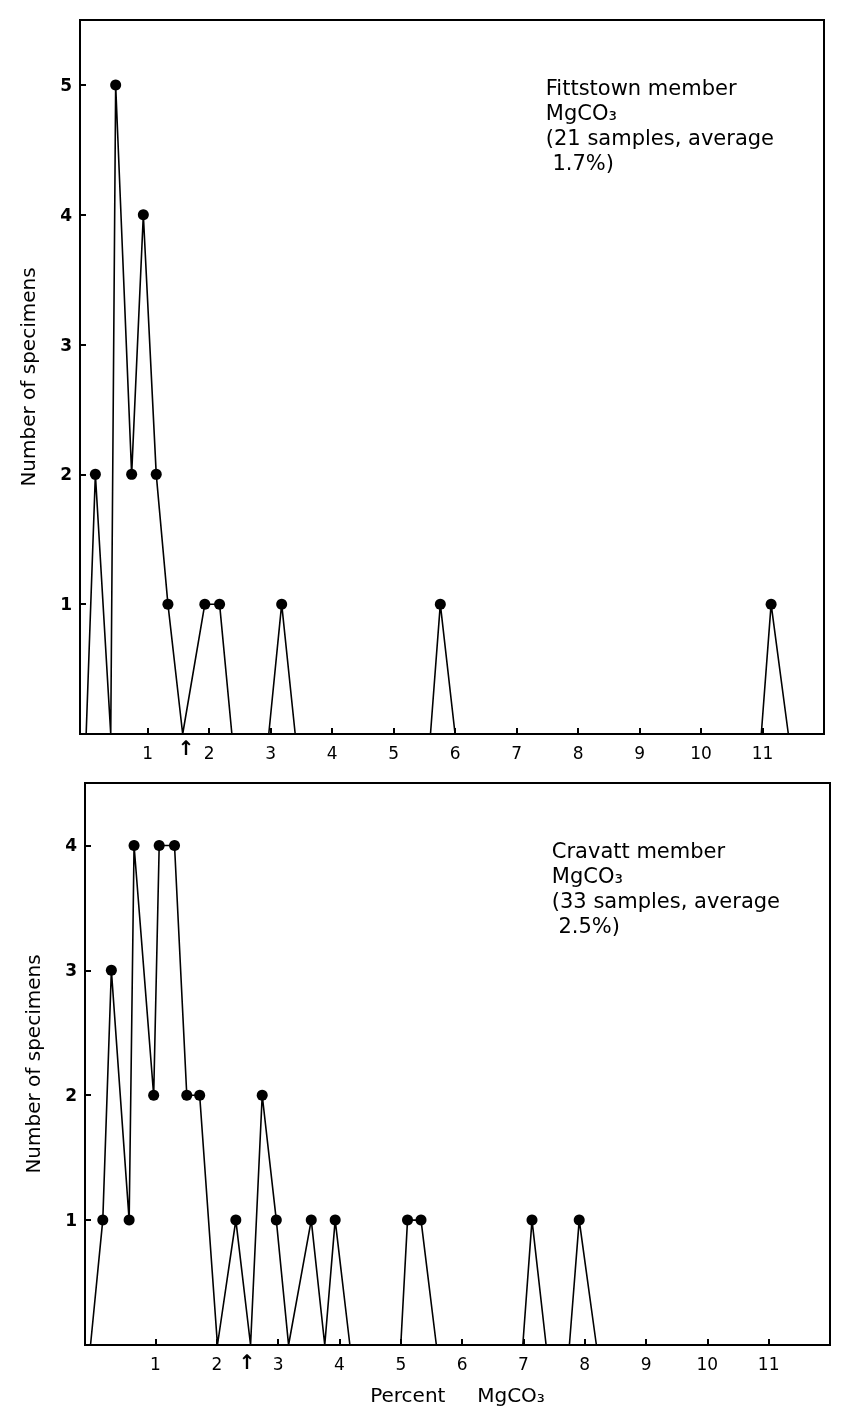 The image size is (861, 1422). What do you see at coordinates (66, 84) in the screenshot?
I see `y-tick-label: 5` at bounding box center [66, 84].